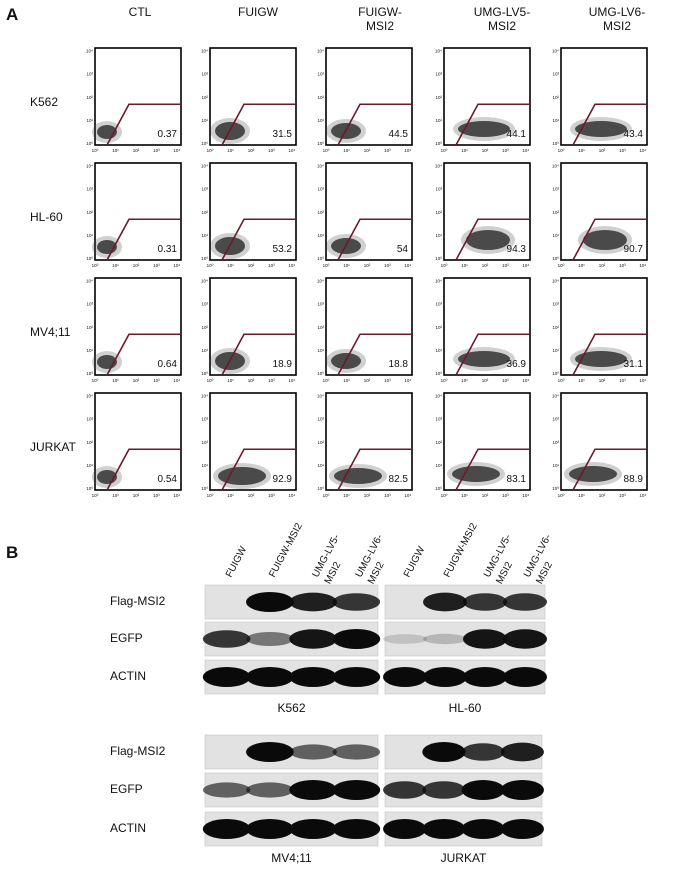  What do you see at coordinates (634, 249) in the screenshot?
I see `gate-percentage: 90.7` at bounding box center [634, 249].